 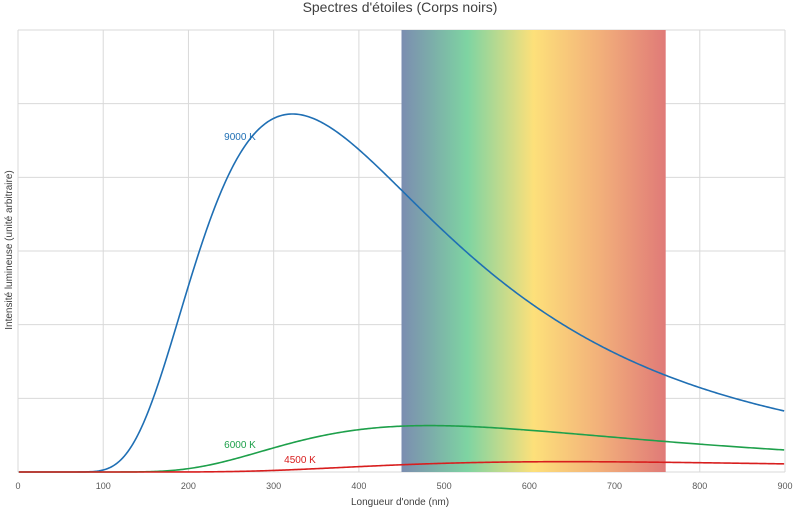 What do you see at coordinates (401, 466) in the screenshot?
I see `series-line-4500k` at bounding box center [401, 466].